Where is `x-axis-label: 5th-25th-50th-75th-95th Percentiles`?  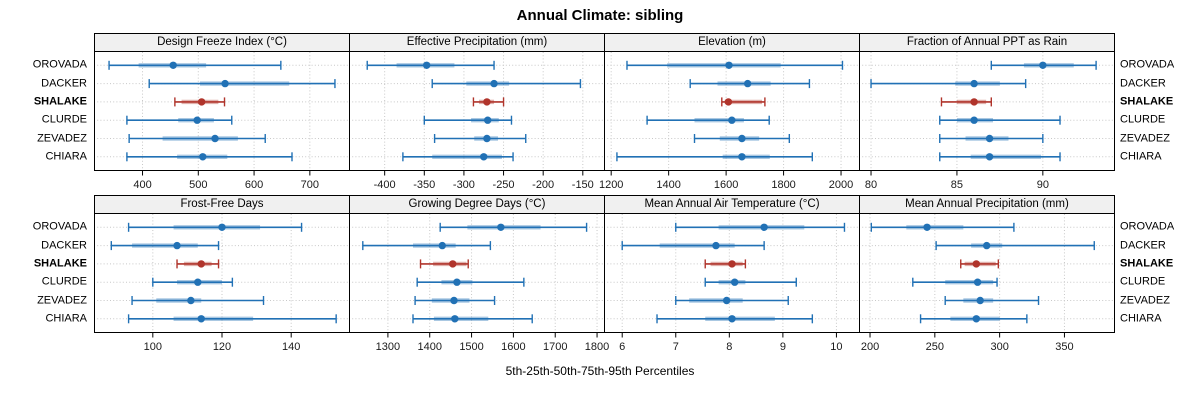 x-axis-label: 5th-25th-50th-75th-95th Percentiles is located at coordinates (600, 371).